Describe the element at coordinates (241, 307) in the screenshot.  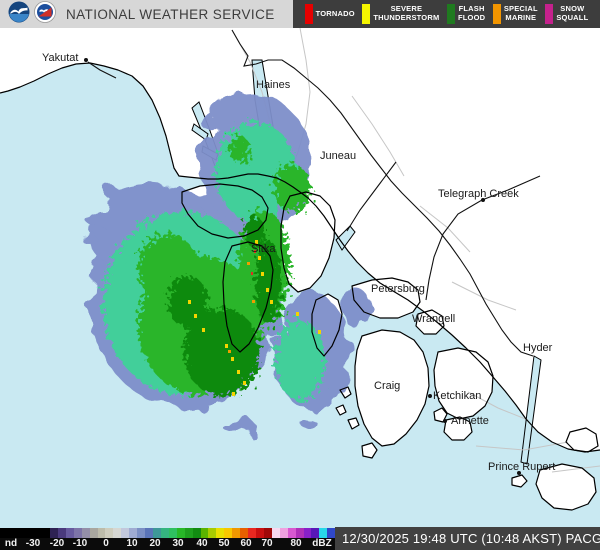
I see `radar-echo-orange-specks` at that location.